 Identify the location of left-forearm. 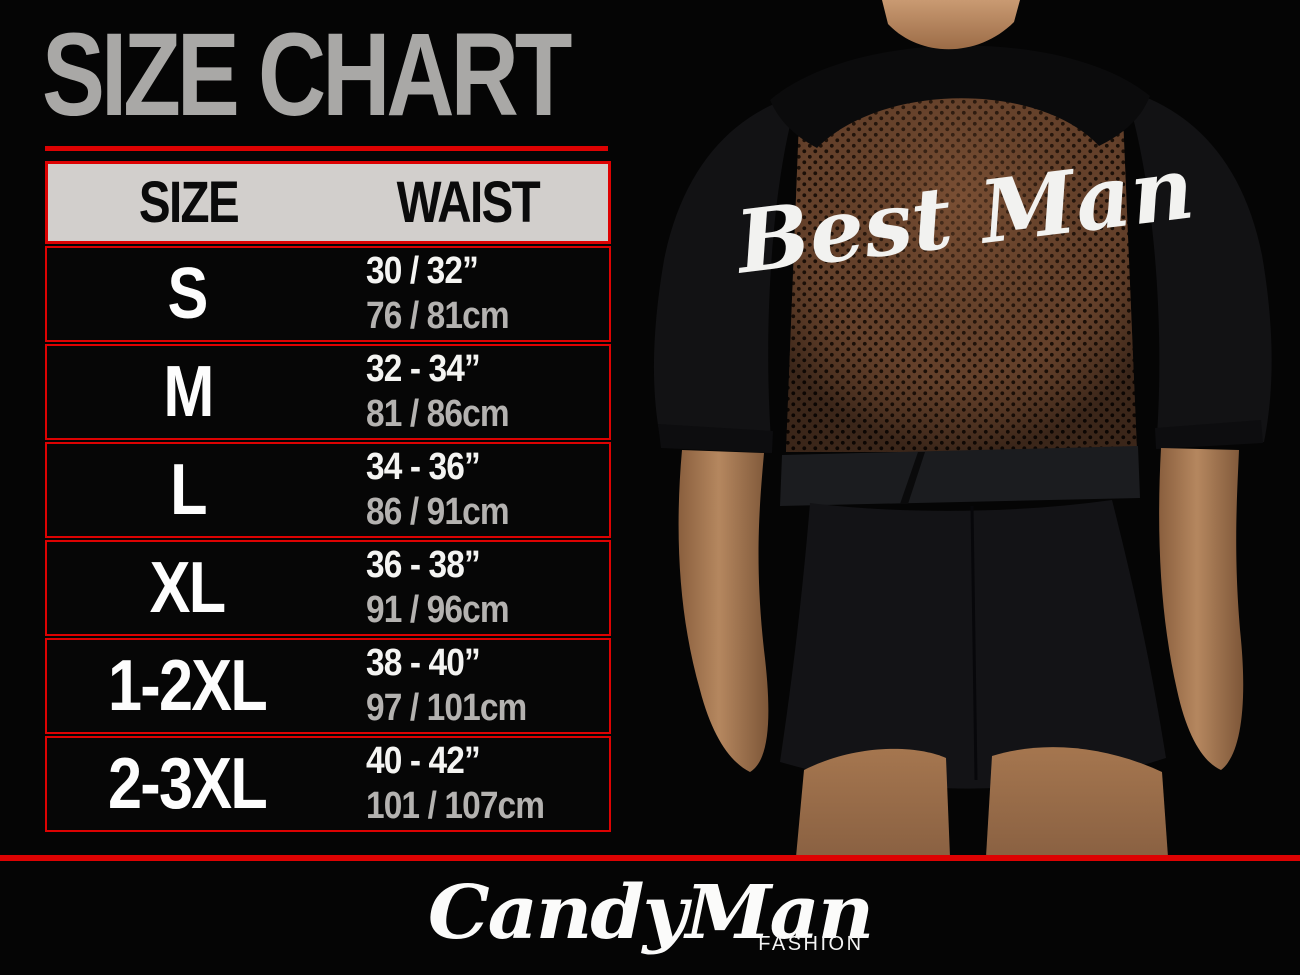
(723, 611).